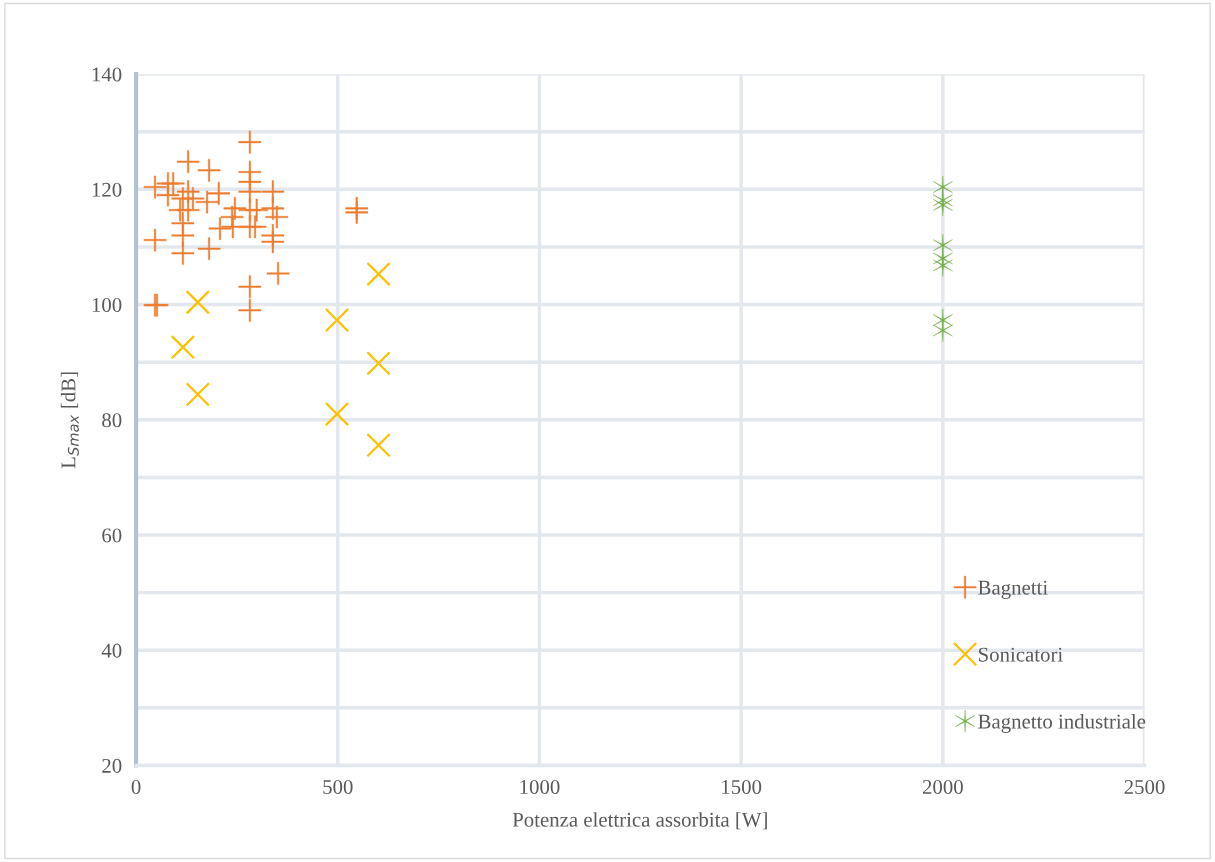 This screenshot has width=1215, height=862. I want to click on x-tick-label: 1500, so click(742, 787).